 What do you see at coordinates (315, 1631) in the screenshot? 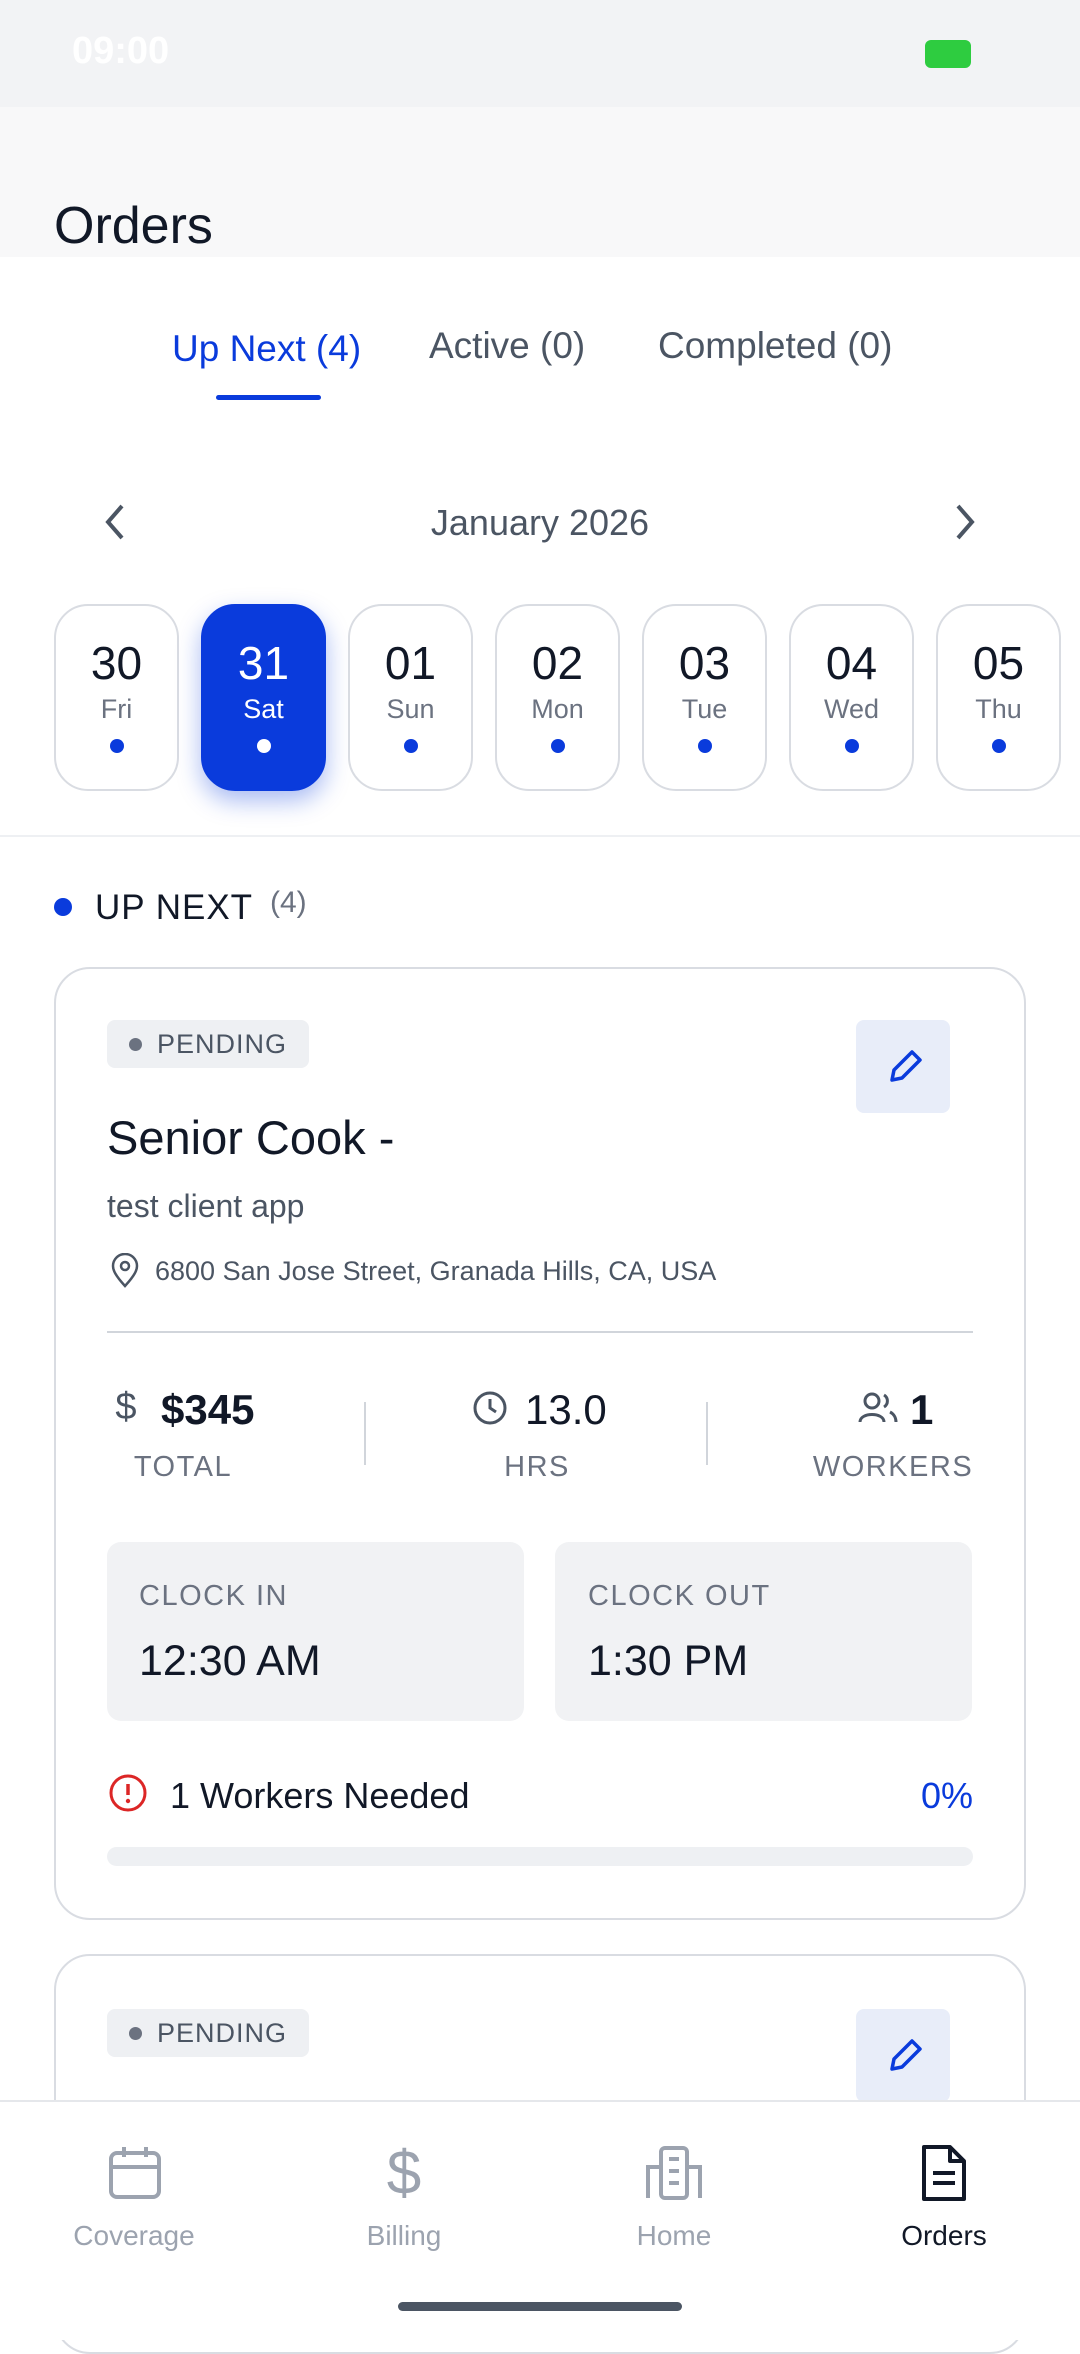
I see `clock-in-box` at bounding box center [315, 1631].